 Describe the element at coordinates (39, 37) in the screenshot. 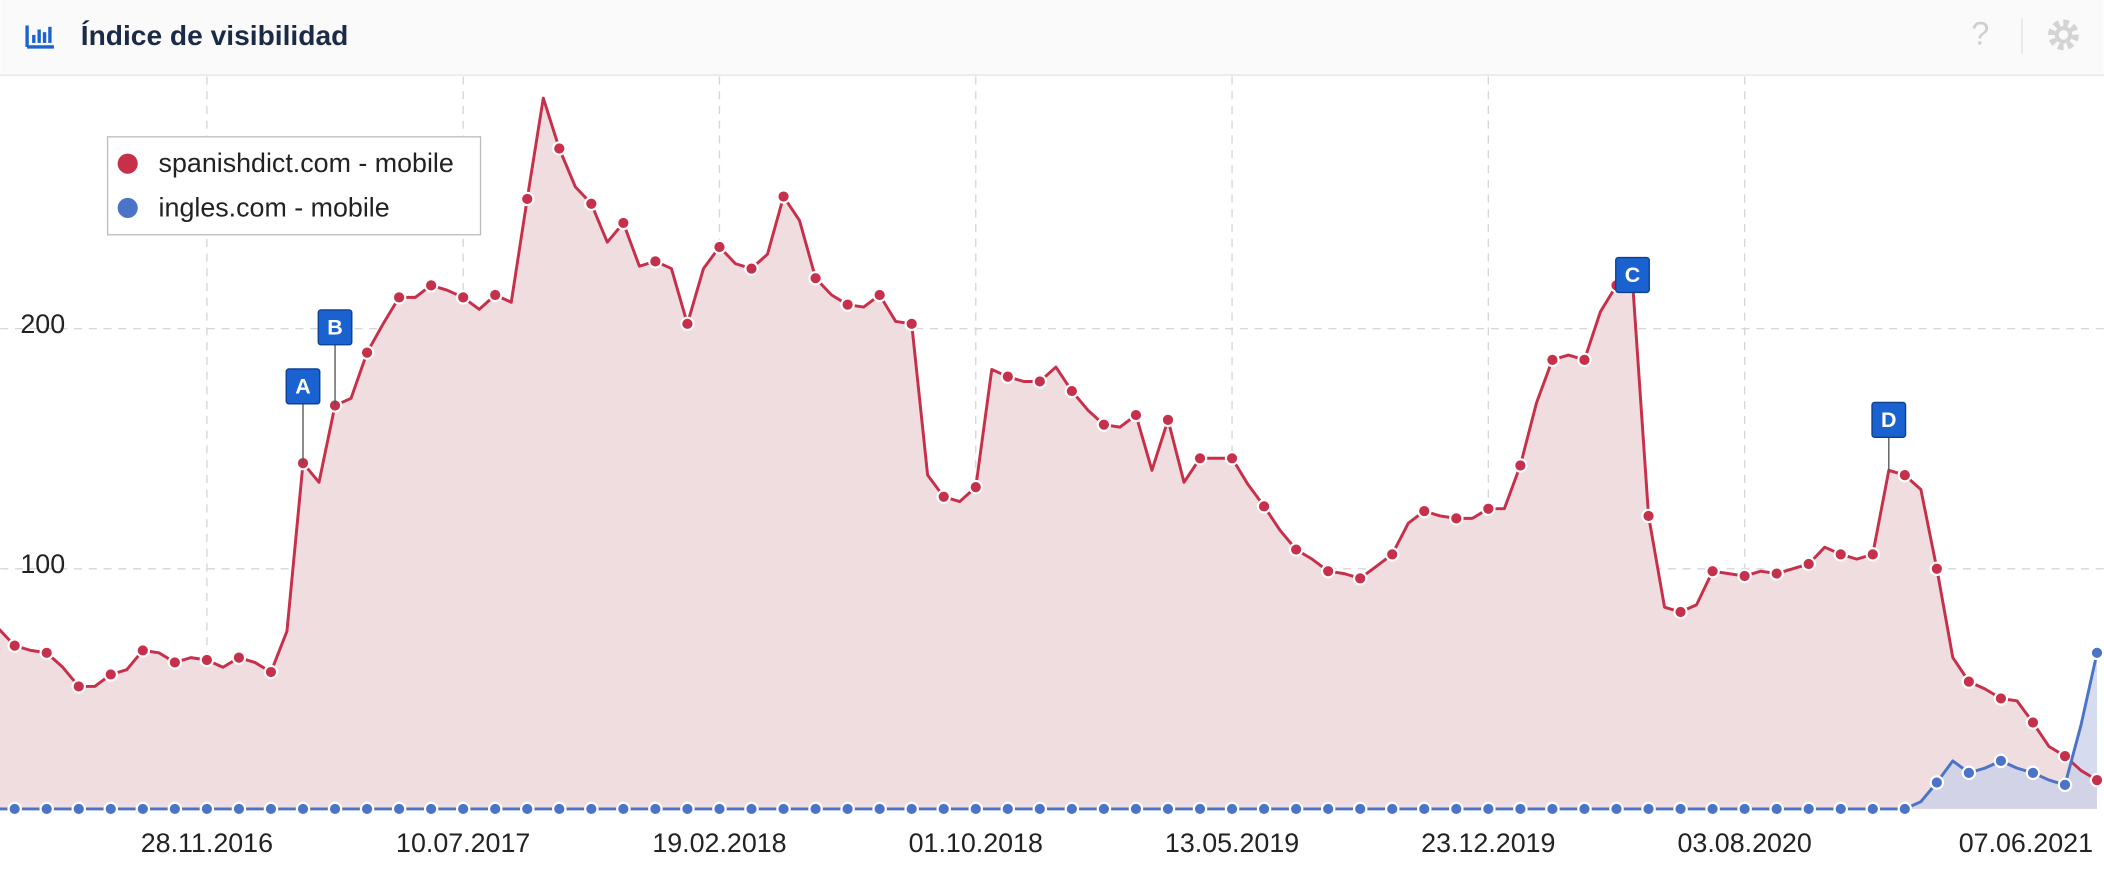

I see `chart-icon` at that location.